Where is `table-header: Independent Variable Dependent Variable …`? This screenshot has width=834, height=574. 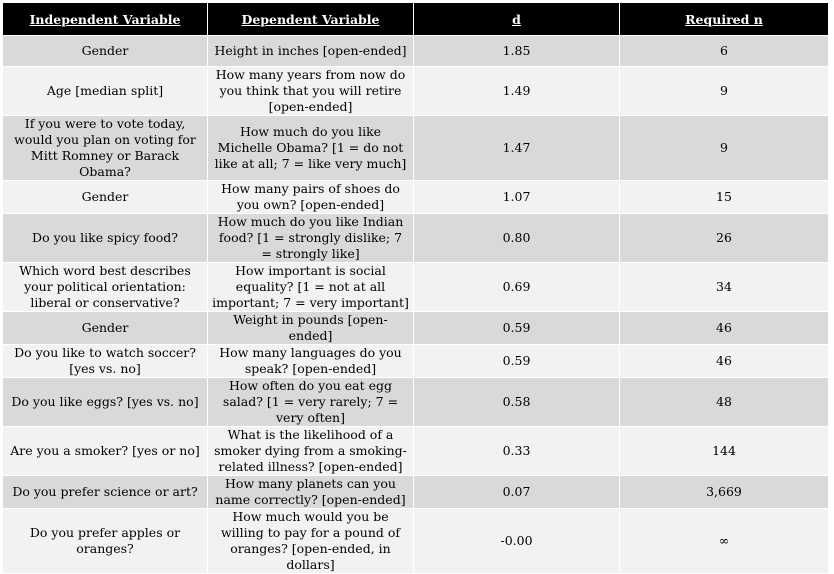
table-header: Independent Variable Dependent Variable … is located at coordinates (415, 19).